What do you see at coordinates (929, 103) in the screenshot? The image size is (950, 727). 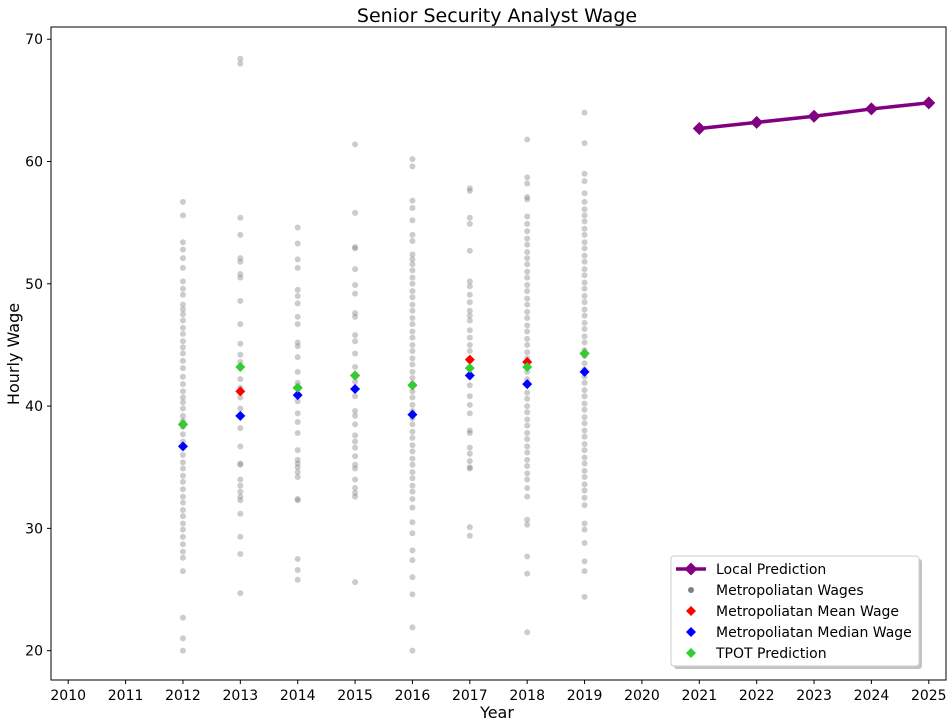 I see `local-prediction-marker` at bounding box center [929, 103].